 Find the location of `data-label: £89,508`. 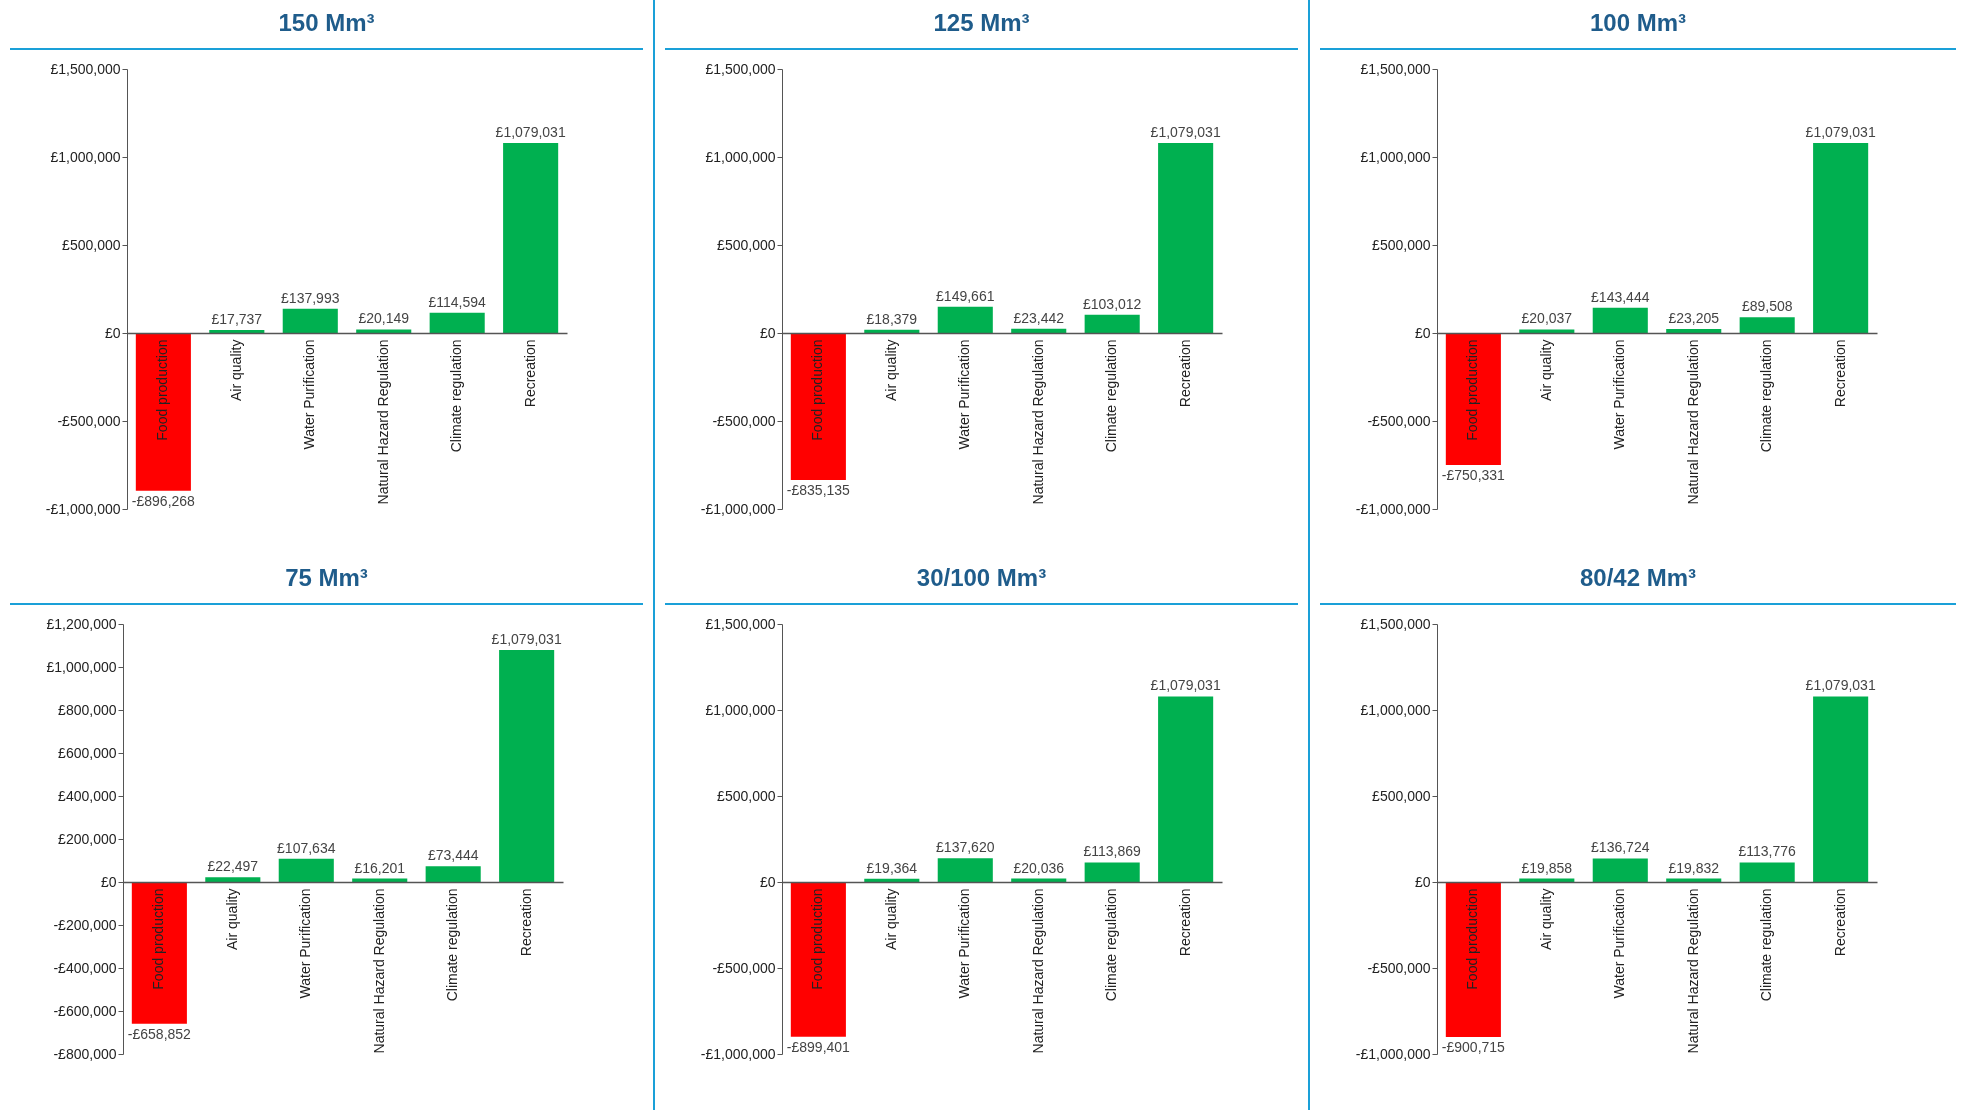

data-label: £89,508 is located at coordinates (1767, 306).